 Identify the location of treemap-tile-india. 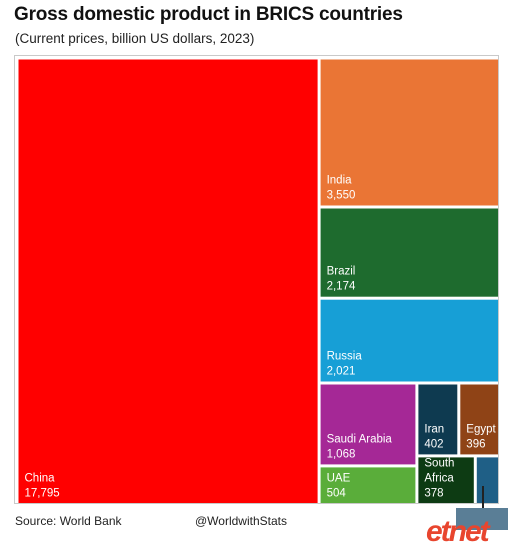
(409, 132).